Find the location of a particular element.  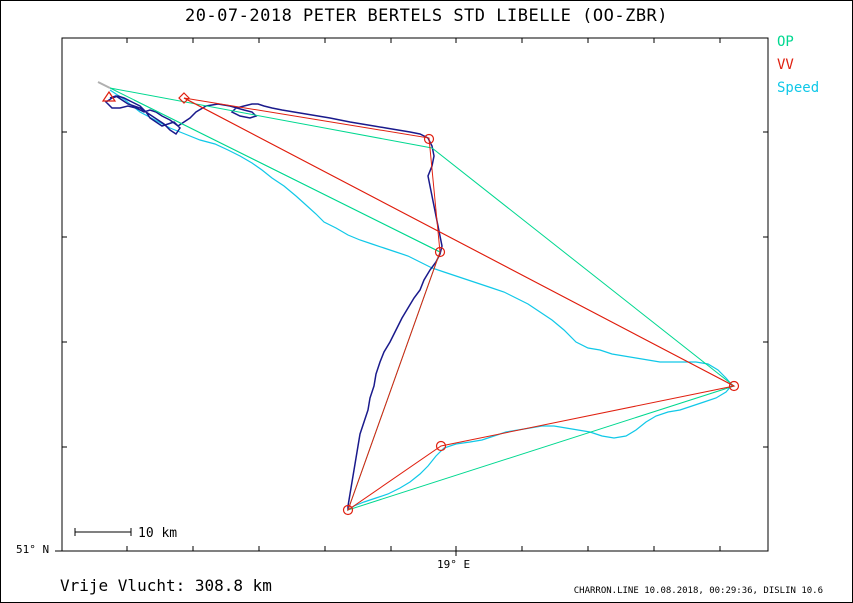

op-leg-start is located at coordinates (104, 85).